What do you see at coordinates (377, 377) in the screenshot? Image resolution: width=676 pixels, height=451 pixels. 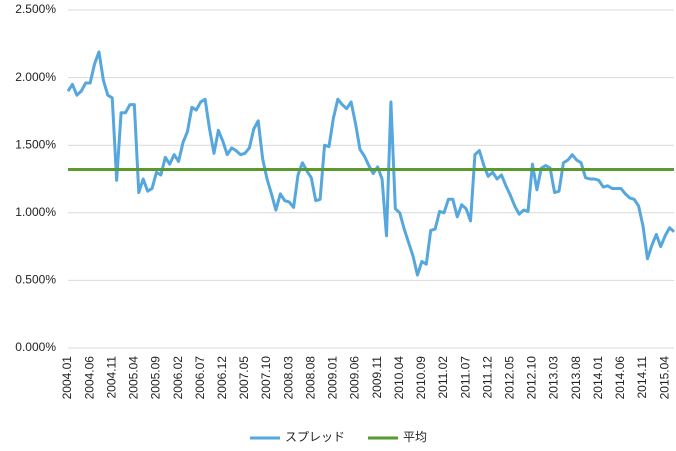 I see `x-tick-label: 2009.11` at bounding box center [377, 377].